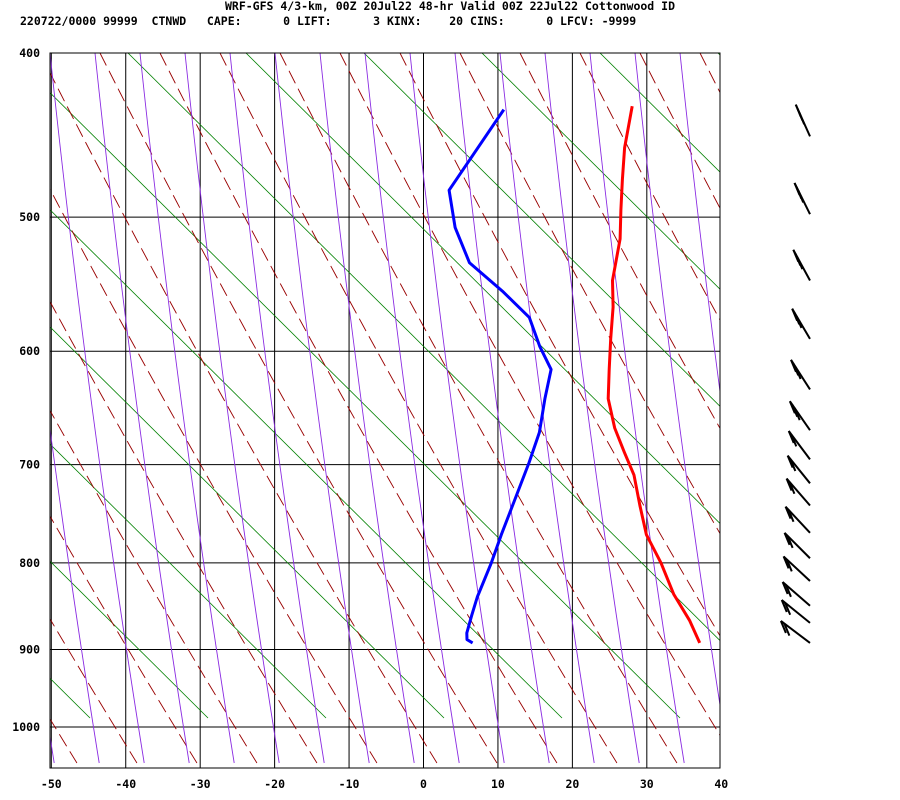  I want to click on y-tick-label: 900, so click(29, 649).